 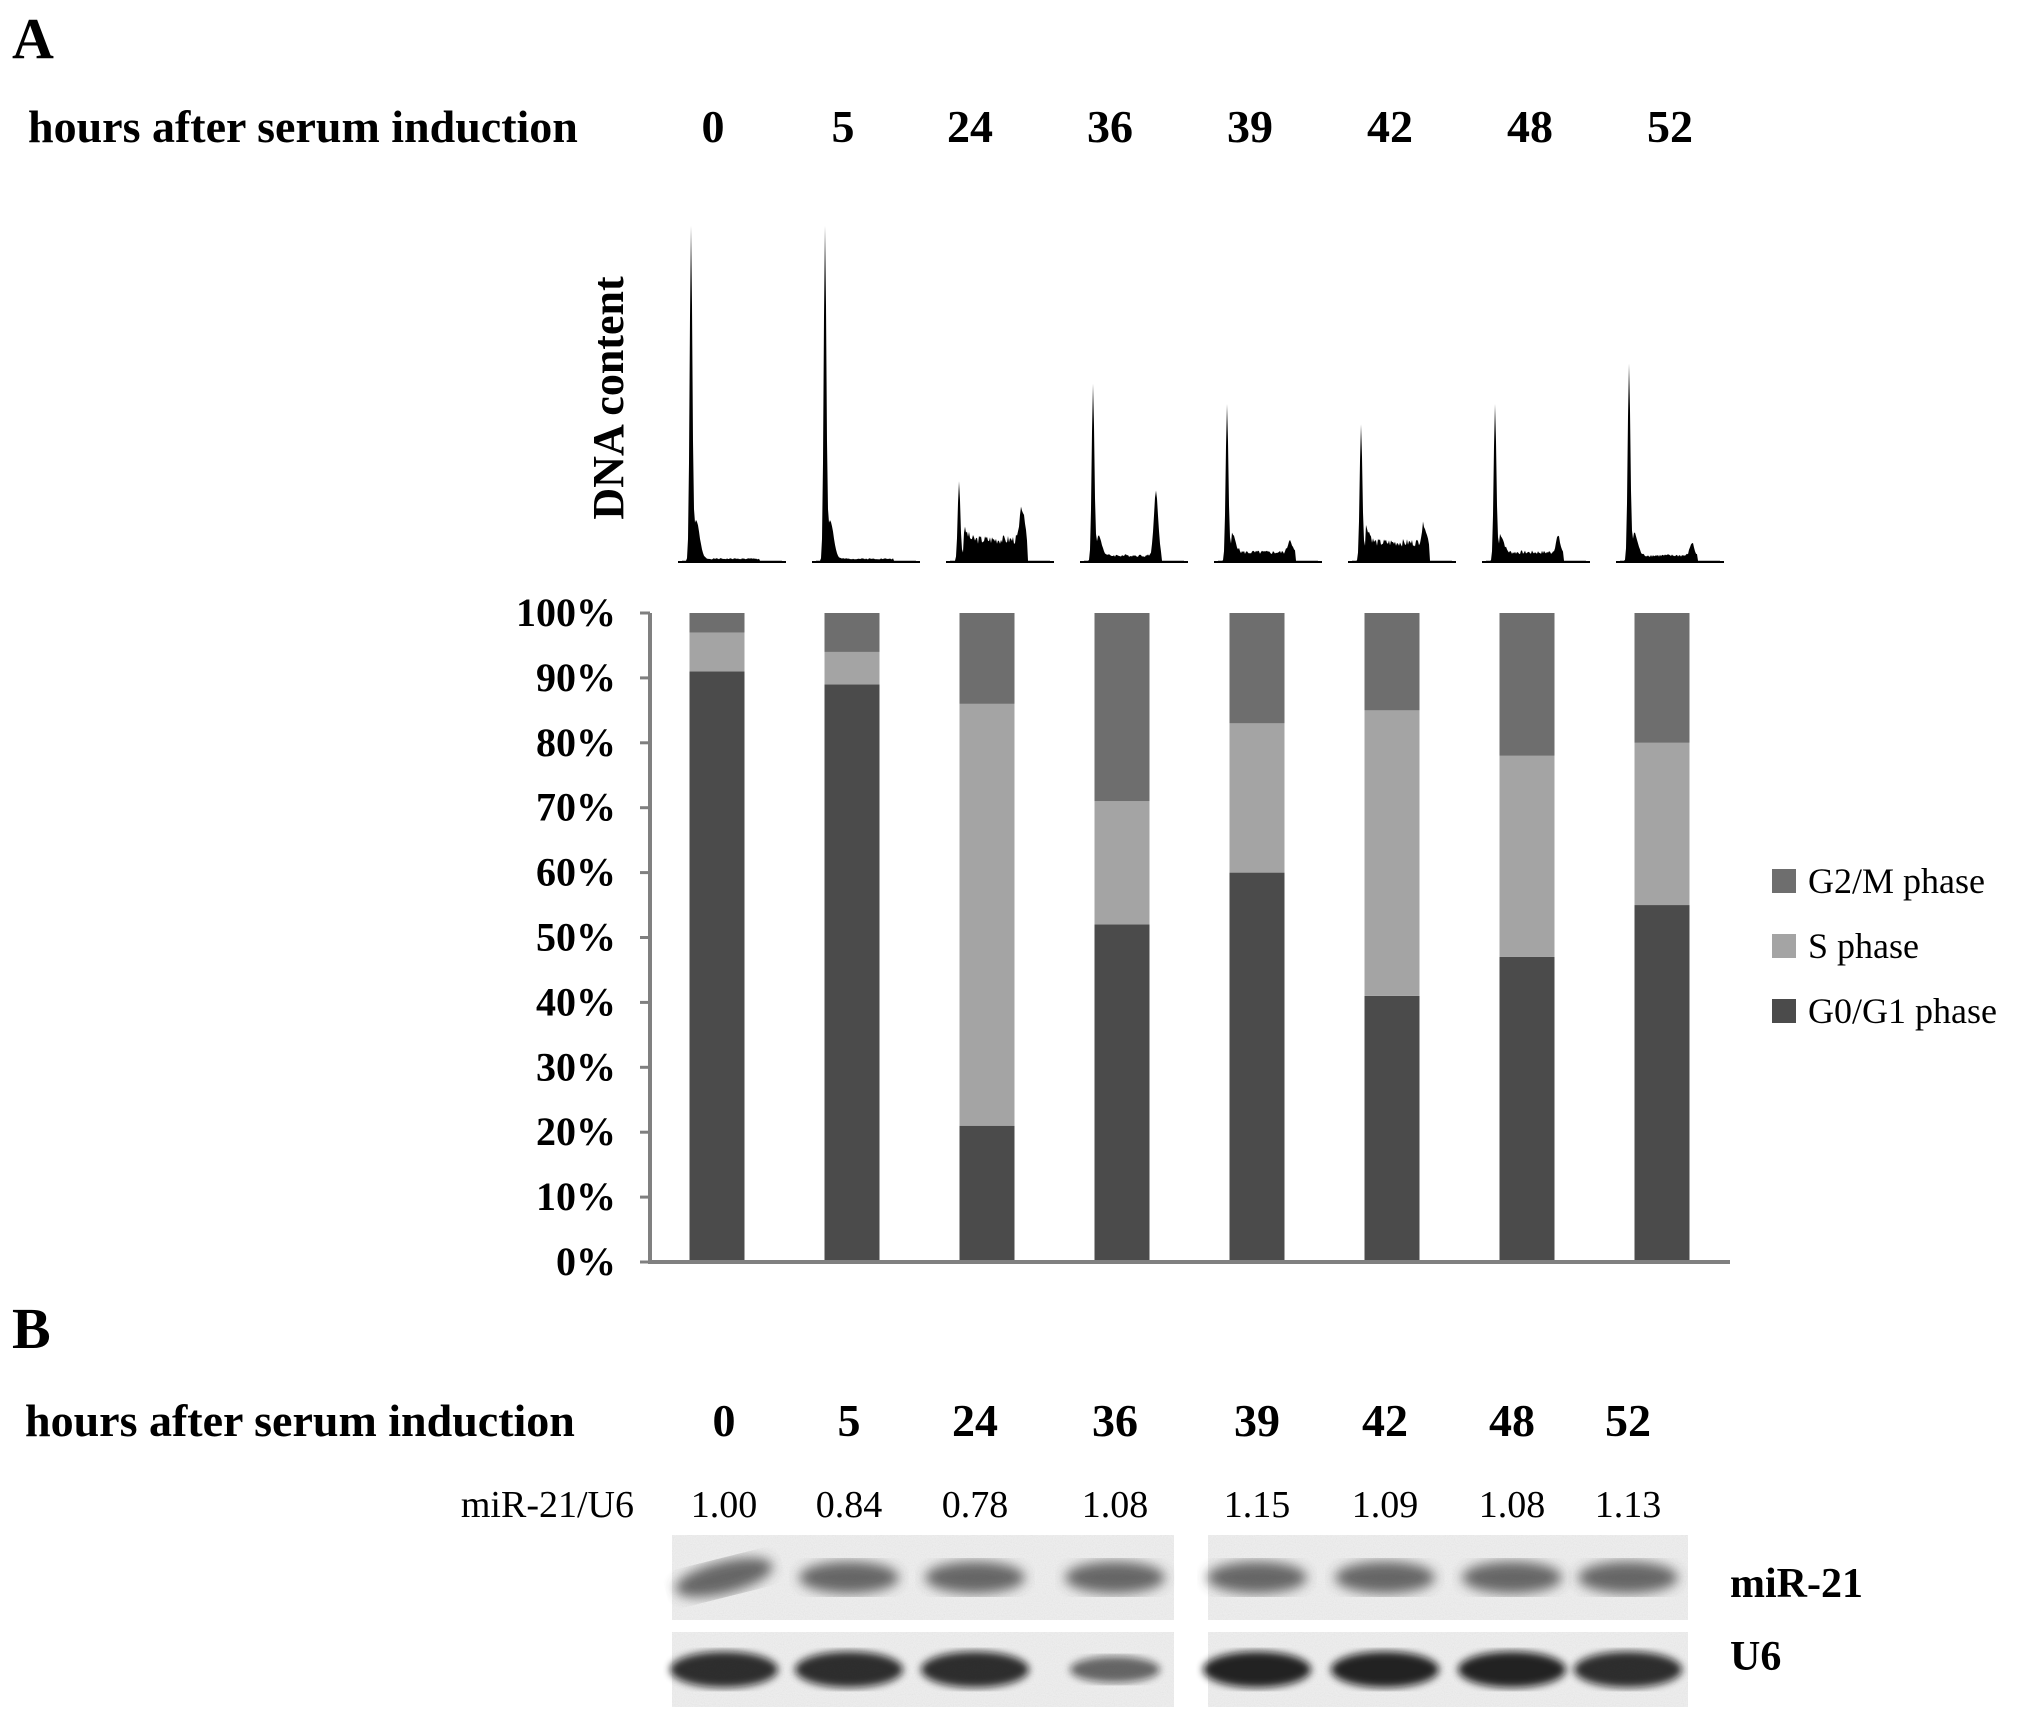 I want to click on panel-b-hour-label: 0, so click(x=724, y=1420).